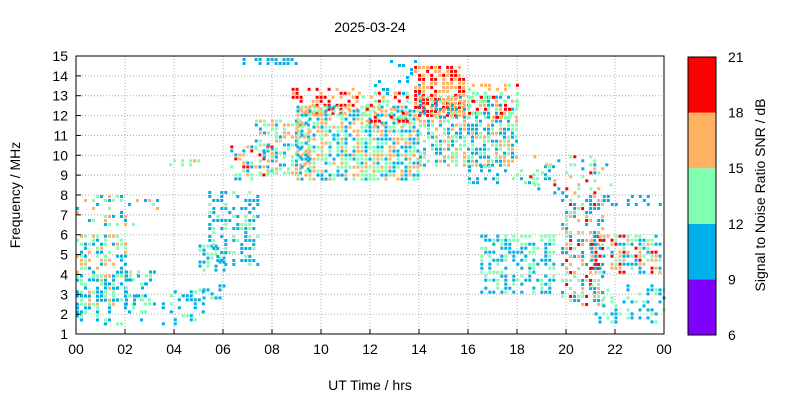  Describe the element at coordinates (370, 385) in the screenshot. I see `x-axis-label: UT Time / hrs` at that location.